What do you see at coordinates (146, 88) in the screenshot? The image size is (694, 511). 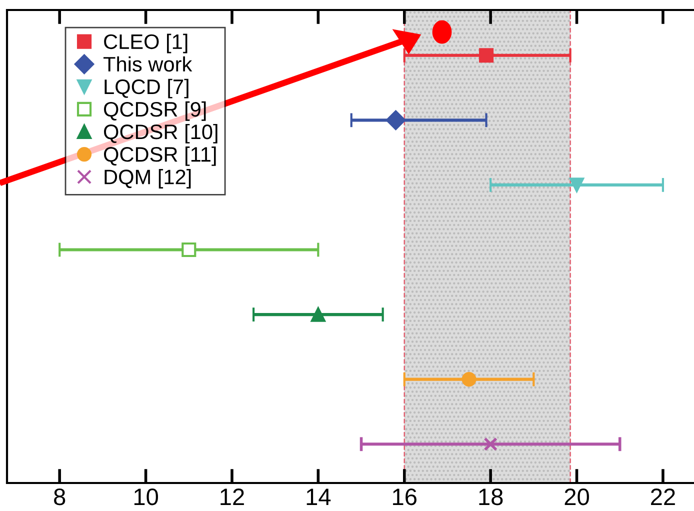 I see `legend-label: LQCD [7]` at bounding box center [146, 88].